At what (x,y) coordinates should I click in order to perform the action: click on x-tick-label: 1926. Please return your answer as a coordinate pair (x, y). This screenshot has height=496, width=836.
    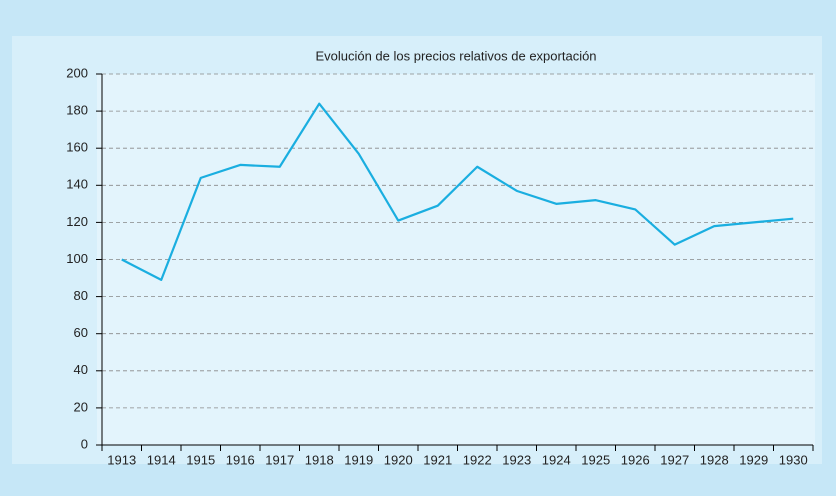
    Looking at the image, I should click on (635, 459).